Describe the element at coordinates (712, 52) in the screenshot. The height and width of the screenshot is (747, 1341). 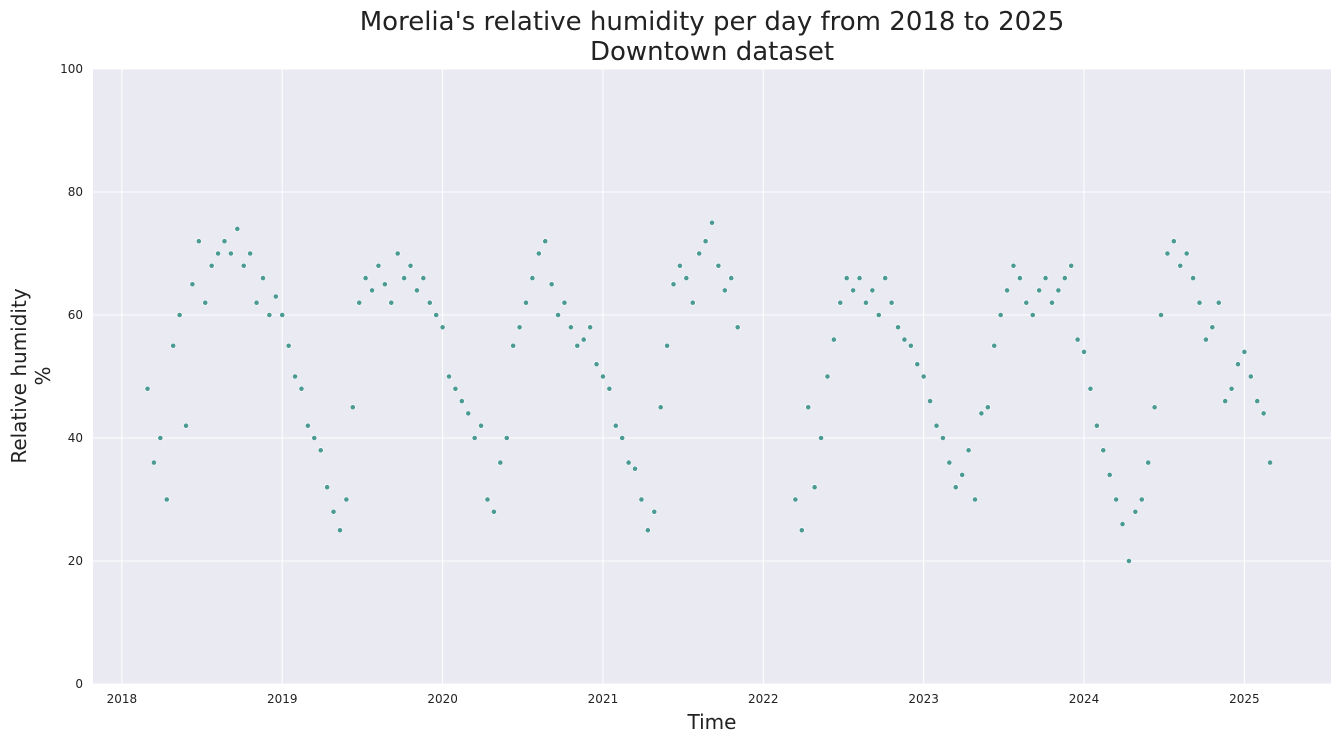
I see `chart-subtitle: Downtown dataset` at that location.